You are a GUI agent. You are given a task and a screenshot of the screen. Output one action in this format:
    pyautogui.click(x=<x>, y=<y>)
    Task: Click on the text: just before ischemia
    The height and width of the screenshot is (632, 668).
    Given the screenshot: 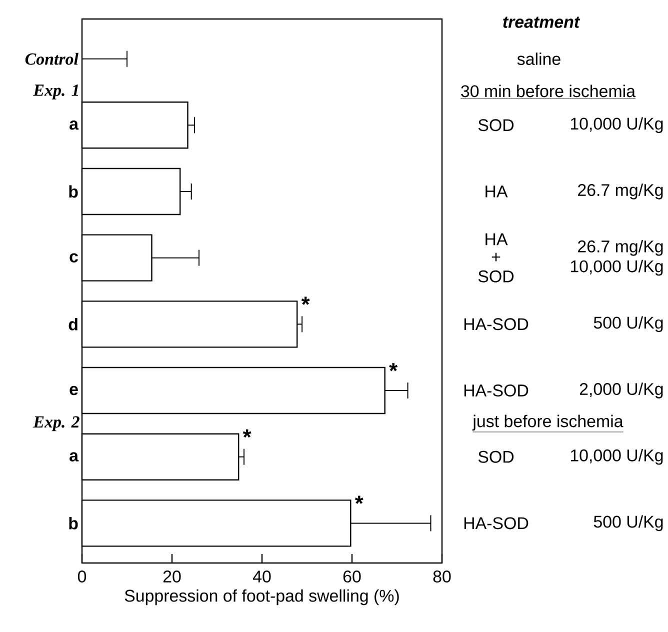 What is the action you would take?
    pyautogui.click(x=548, y=422)
    